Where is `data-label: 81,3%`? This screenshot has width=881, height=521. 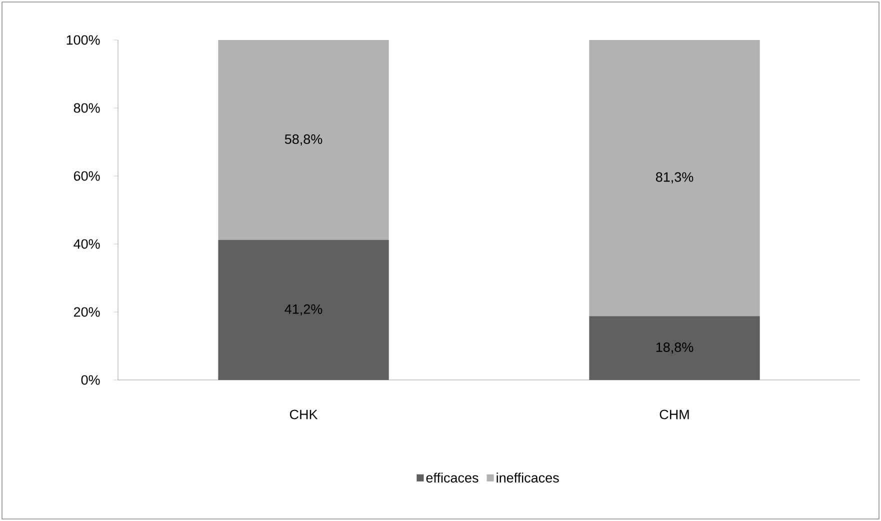
data-label: 81,3% is located at coordinates (675, 178).